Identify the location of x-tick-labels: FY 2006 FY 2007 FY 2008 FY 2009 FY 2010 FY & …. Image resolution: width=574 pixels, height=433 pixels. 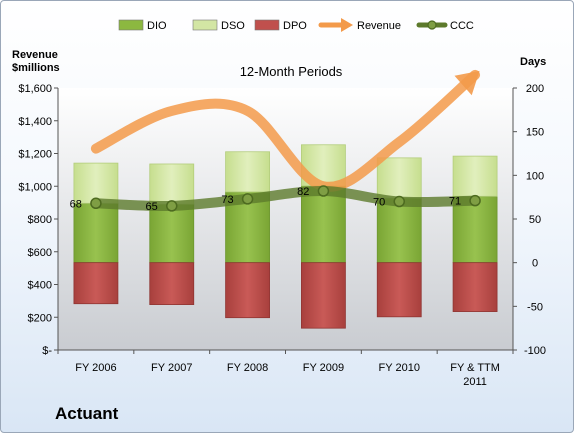
(287, 375).